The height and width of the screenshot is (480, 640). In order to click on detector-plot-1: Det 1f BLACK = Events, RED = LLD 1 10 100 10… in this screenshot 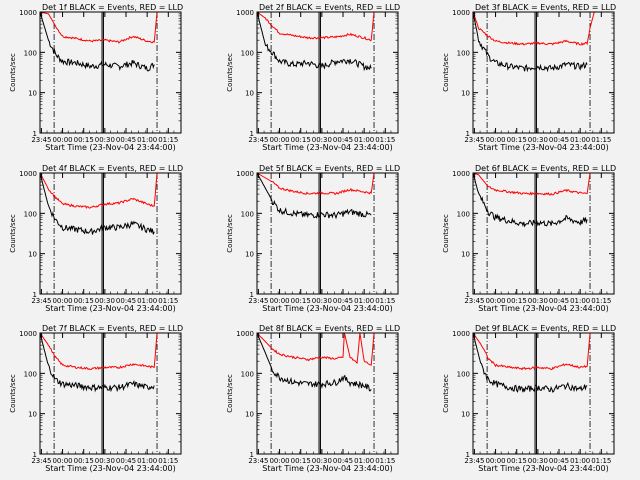, I will do `click(96, 77)`.